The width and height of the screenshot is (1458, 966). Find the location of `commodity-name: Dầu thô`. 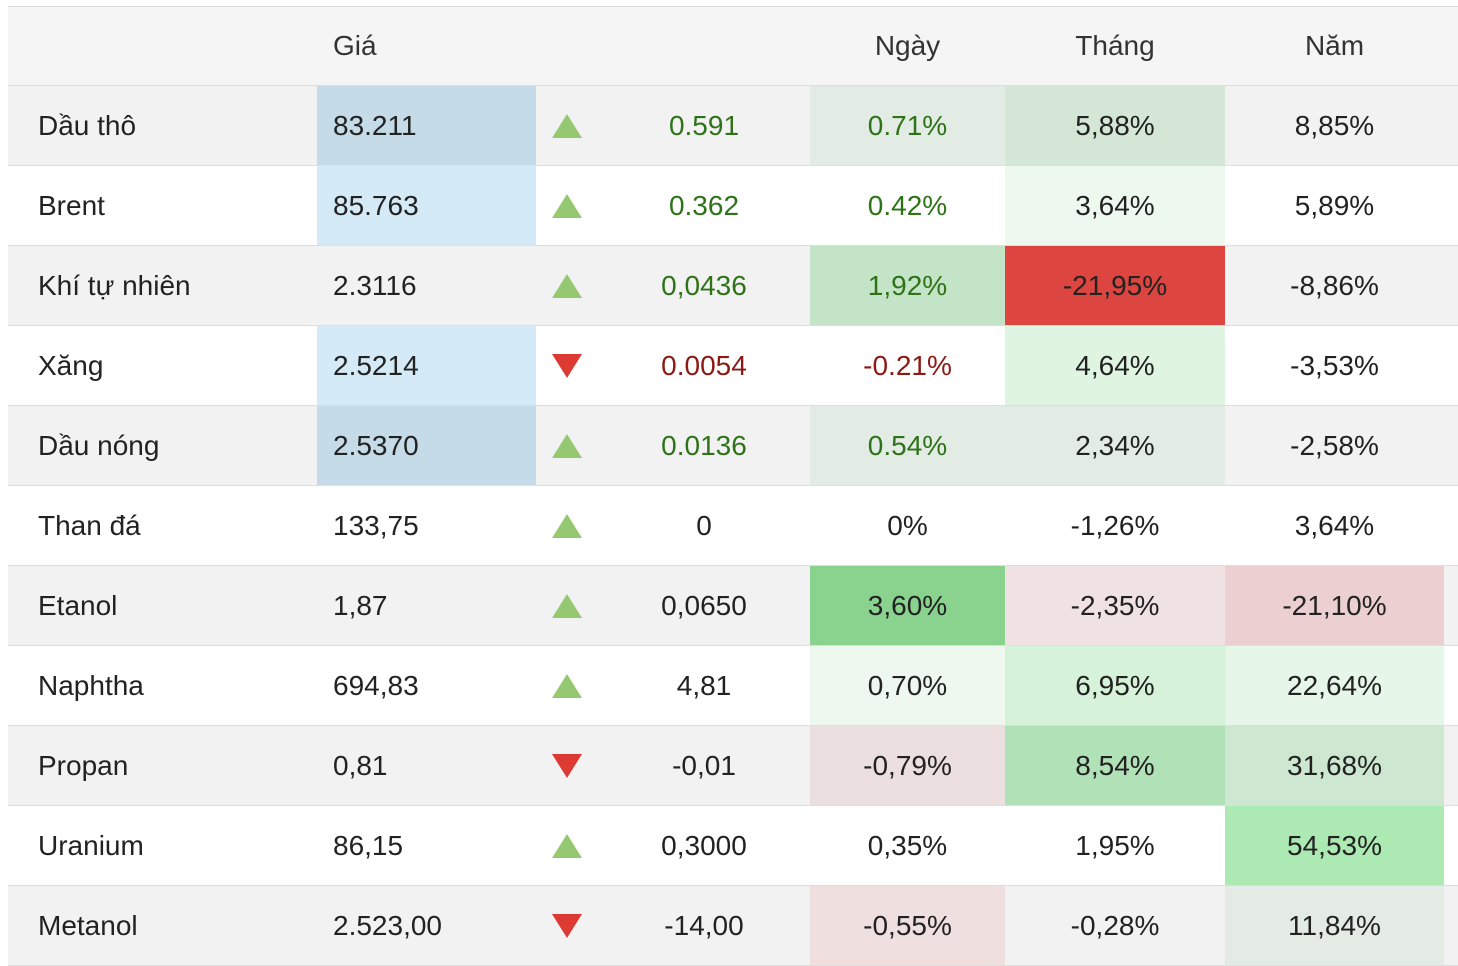

commodity-name: Dầu thô is located at coordinates (87, 125).